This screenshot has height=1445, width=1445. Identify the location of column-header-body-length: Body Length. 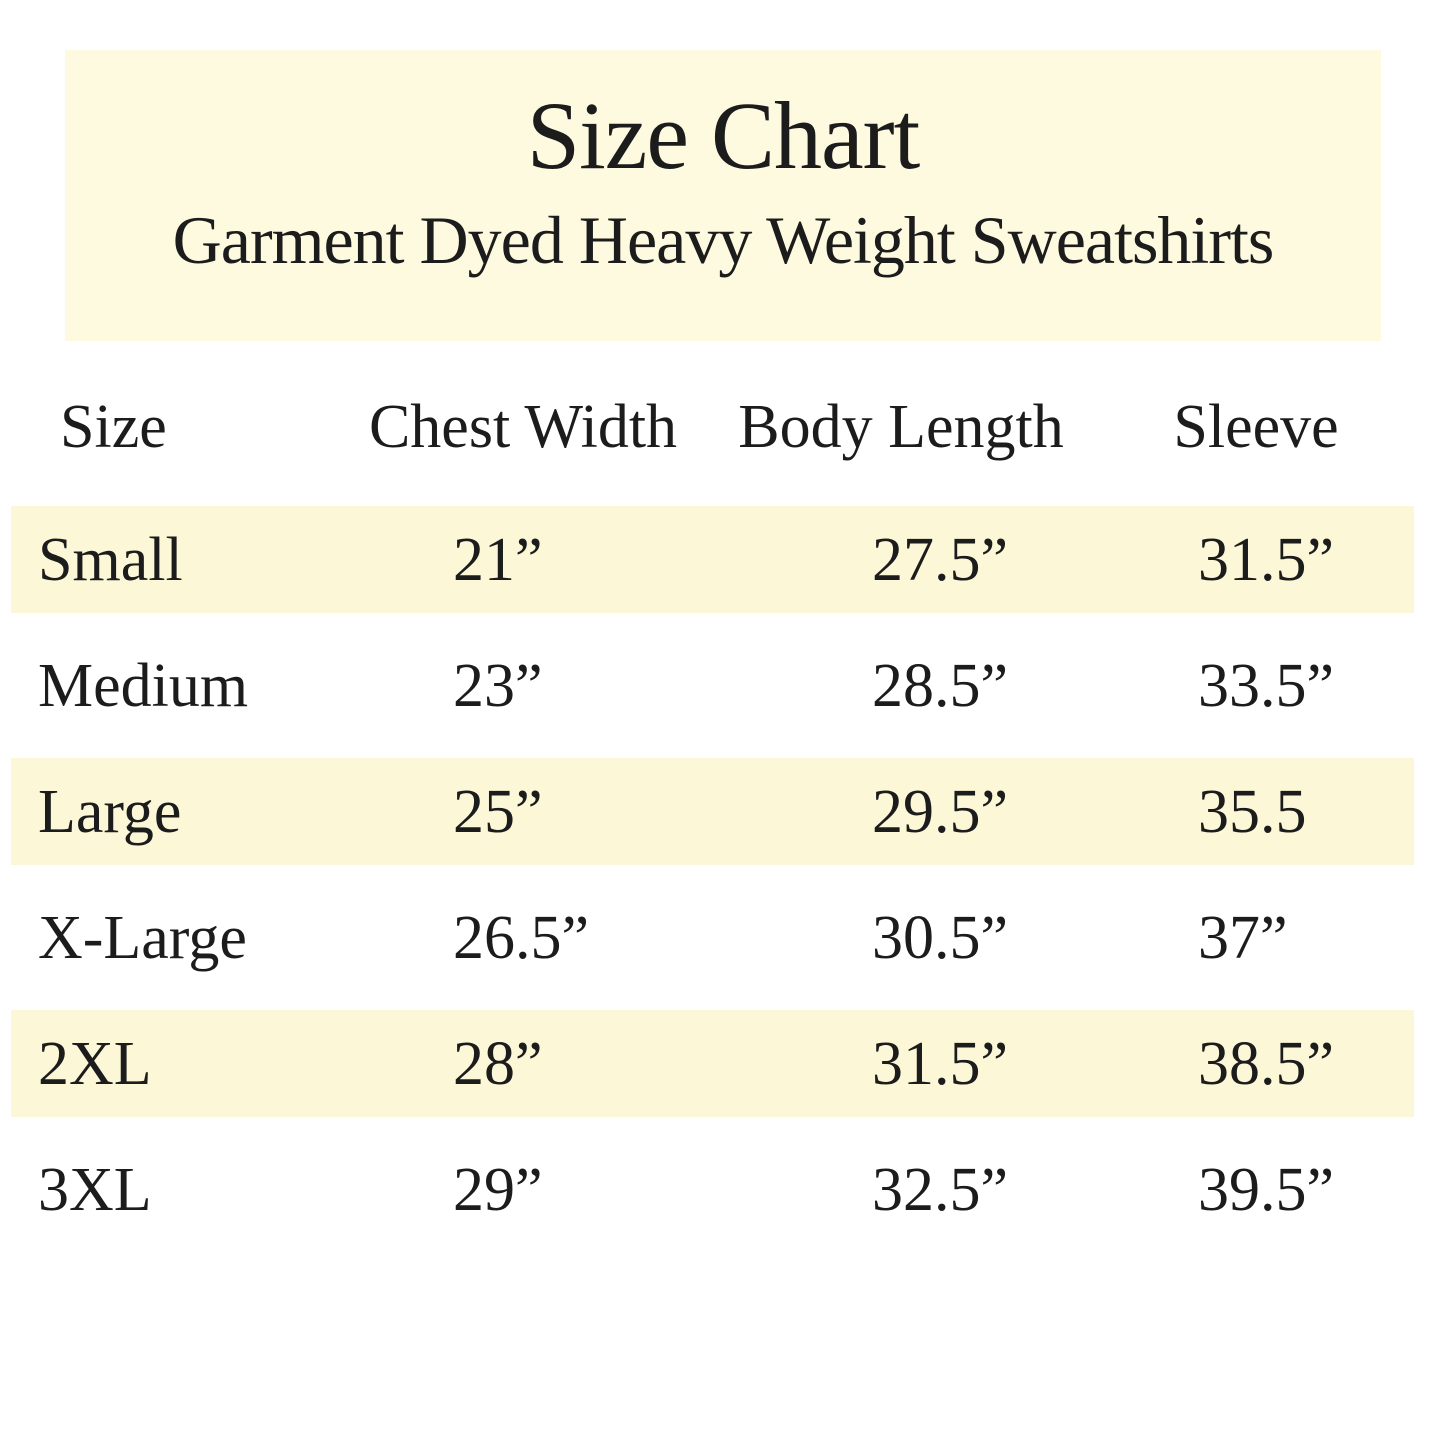
(901, 427).